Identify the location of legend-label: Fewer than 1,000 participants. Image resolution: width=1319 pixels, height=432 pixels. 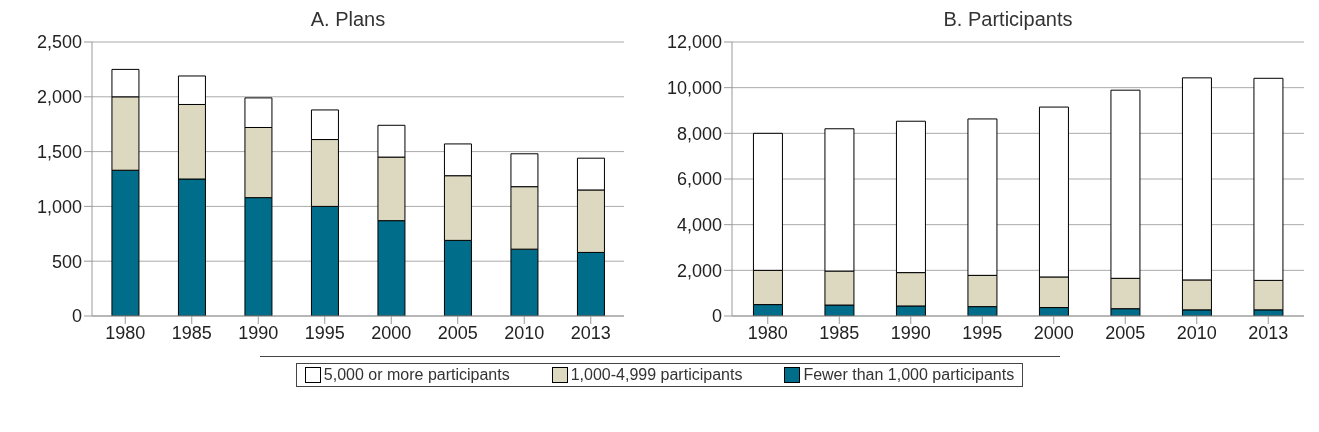
(909, 375).